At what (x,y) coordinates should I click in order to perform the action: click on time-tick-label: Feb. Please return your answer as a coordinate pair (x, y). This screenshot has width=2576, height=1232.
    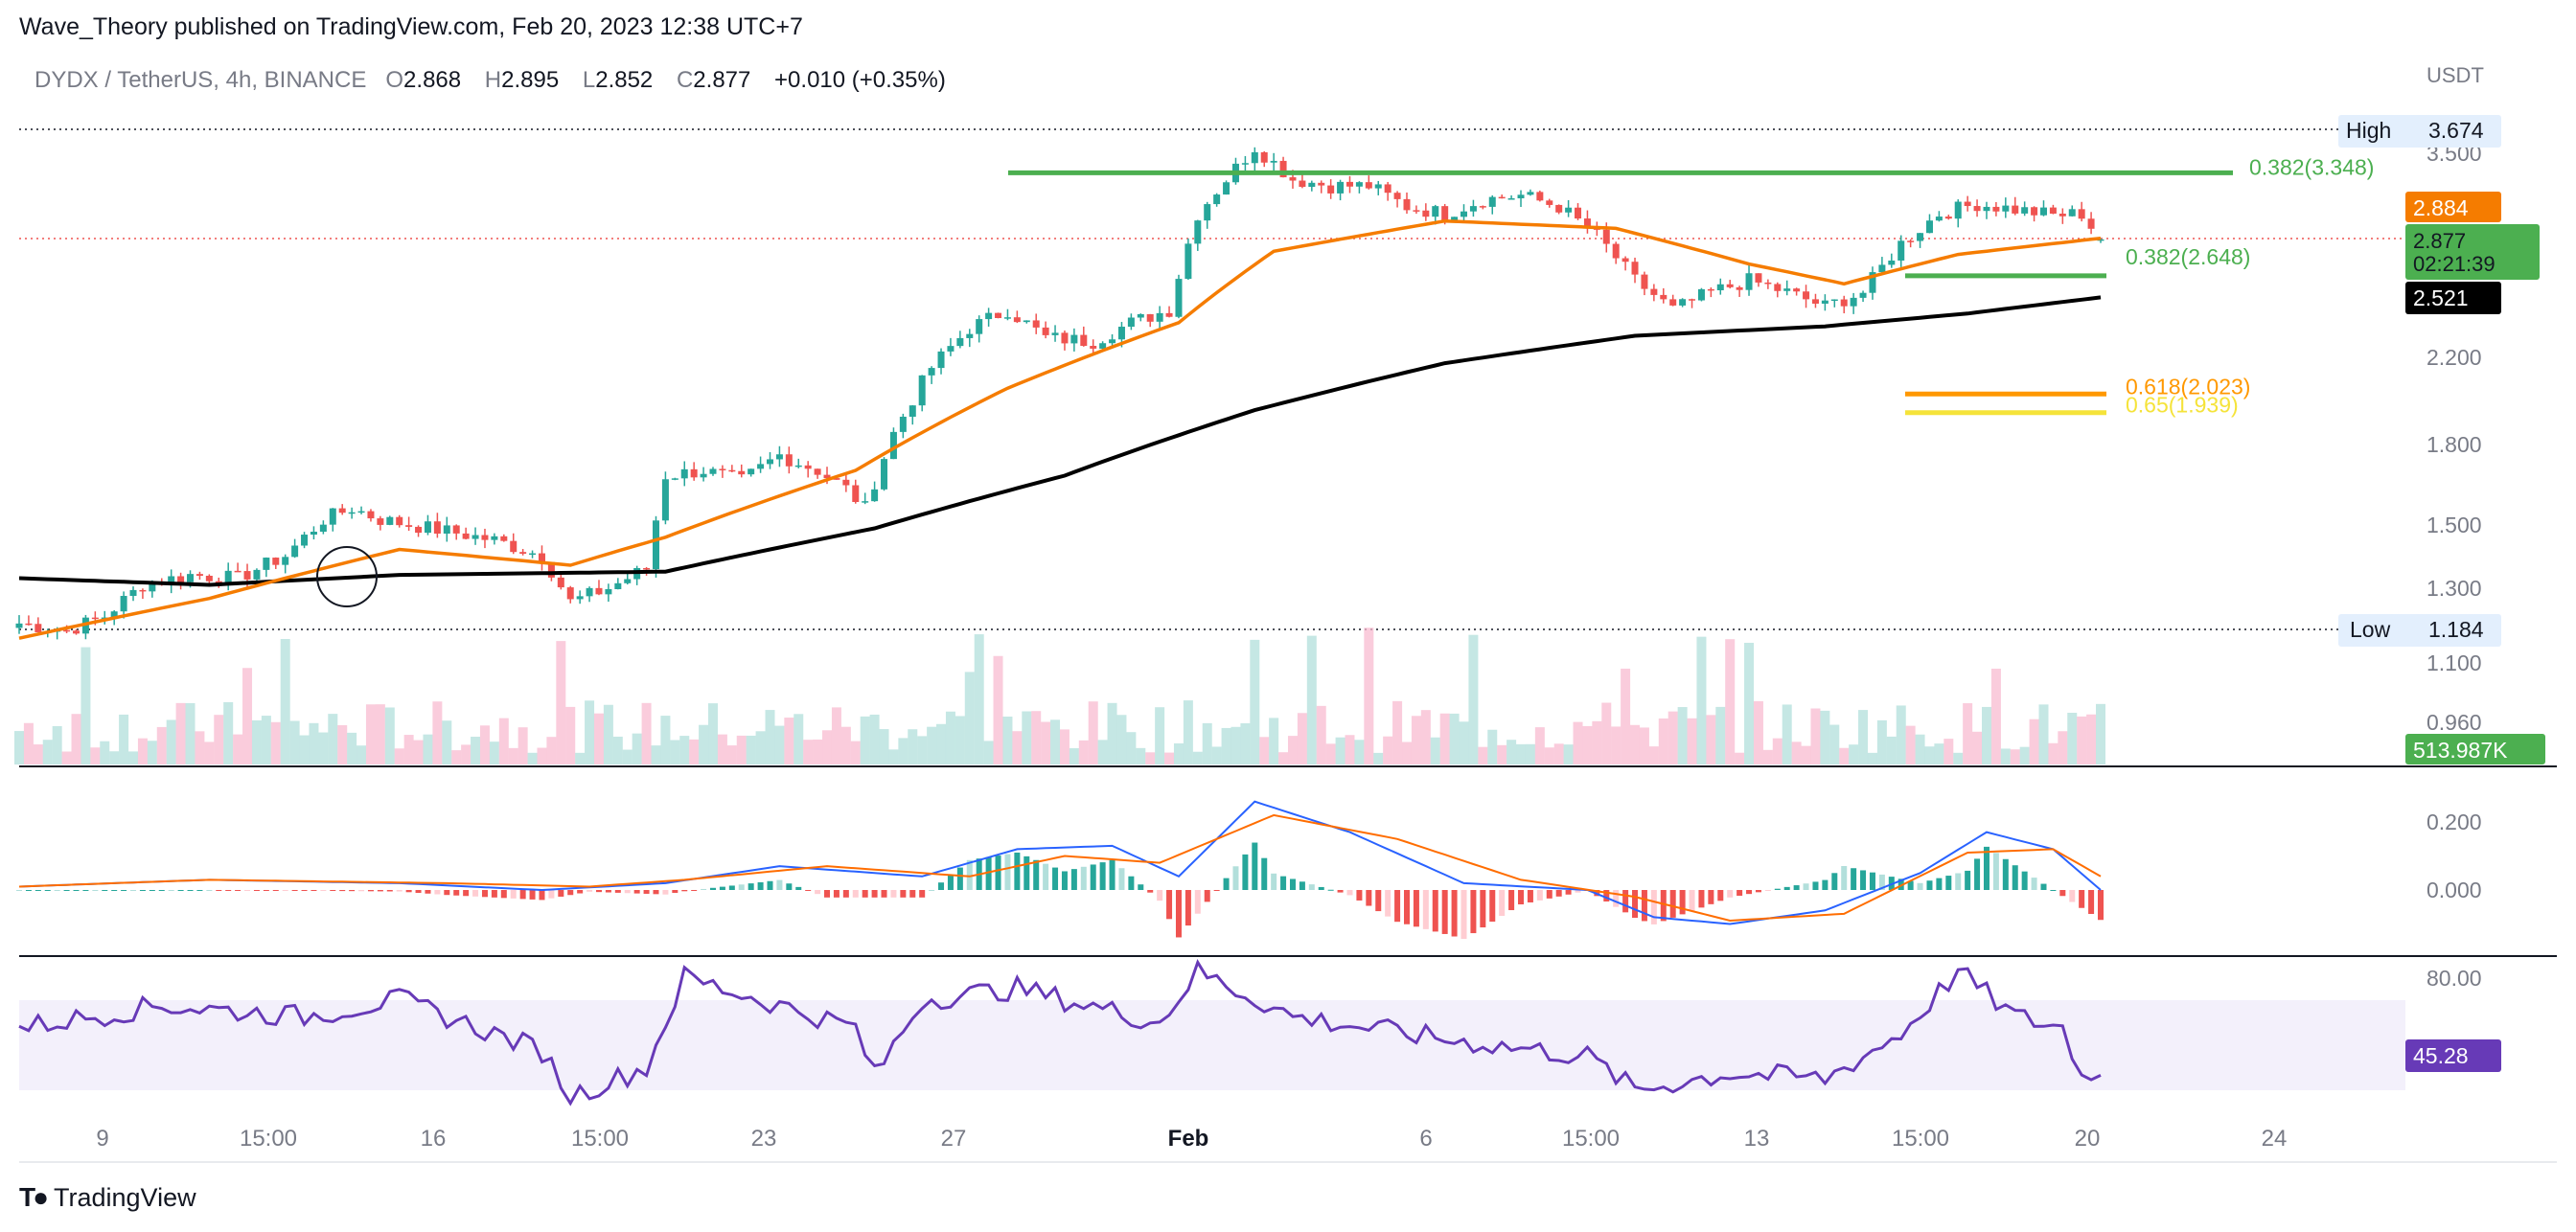
    Looking at the image, I should click on (1188, 1139).